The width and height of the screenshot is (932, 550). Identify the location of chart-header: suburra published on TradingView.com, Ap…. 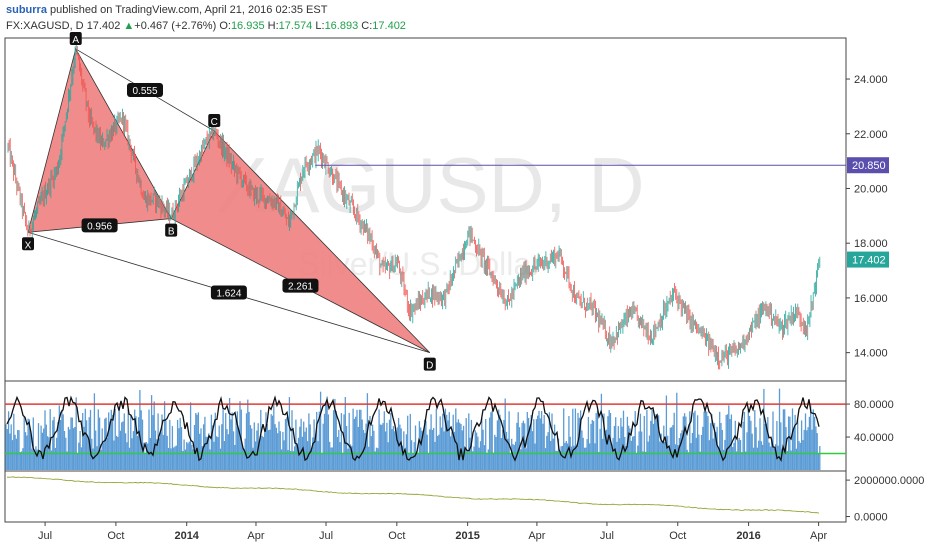
(426, 18).